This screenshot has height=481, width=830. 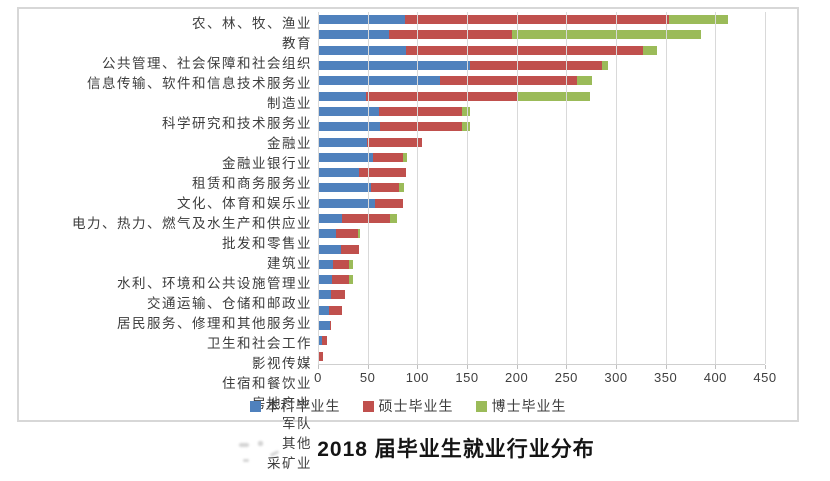 What do you see at coordinates (252, 23) in the screenshot?
I see `category-label: 农、林、牧、渔业` at bounding box center [252, 23].